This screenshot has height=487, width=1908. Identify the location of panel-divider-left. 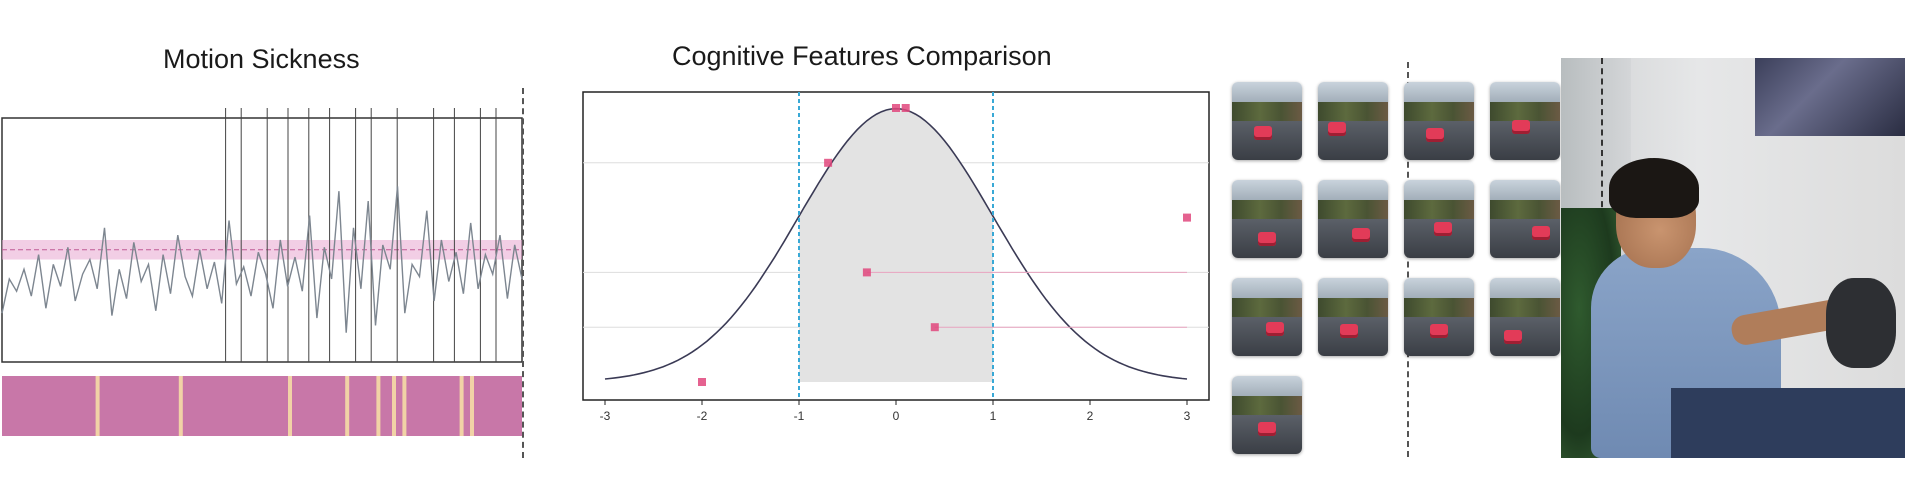
(523, 273).